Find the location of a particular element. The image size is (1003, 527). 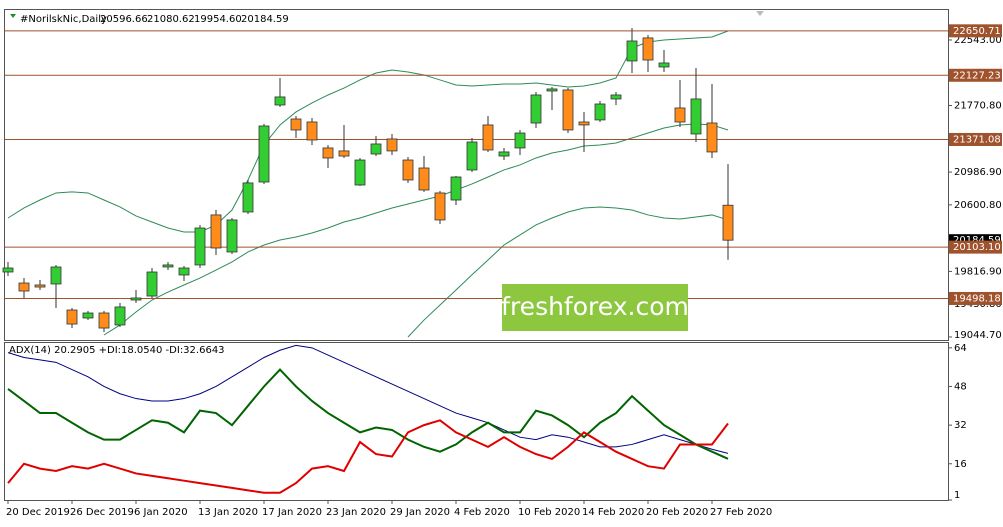

watermark: freshforex.com is located at coordinates (595, 306).